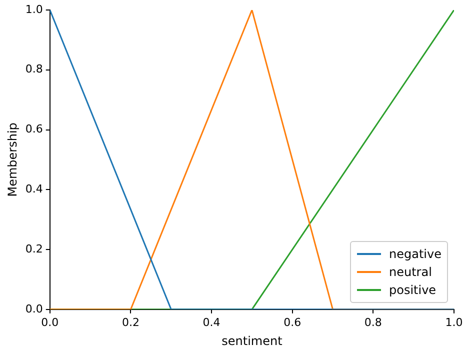 The image size is (474, 355). Describe the element at coordinates (410, 273) in the screenshot. I see `legend-label: neutral` at that location.